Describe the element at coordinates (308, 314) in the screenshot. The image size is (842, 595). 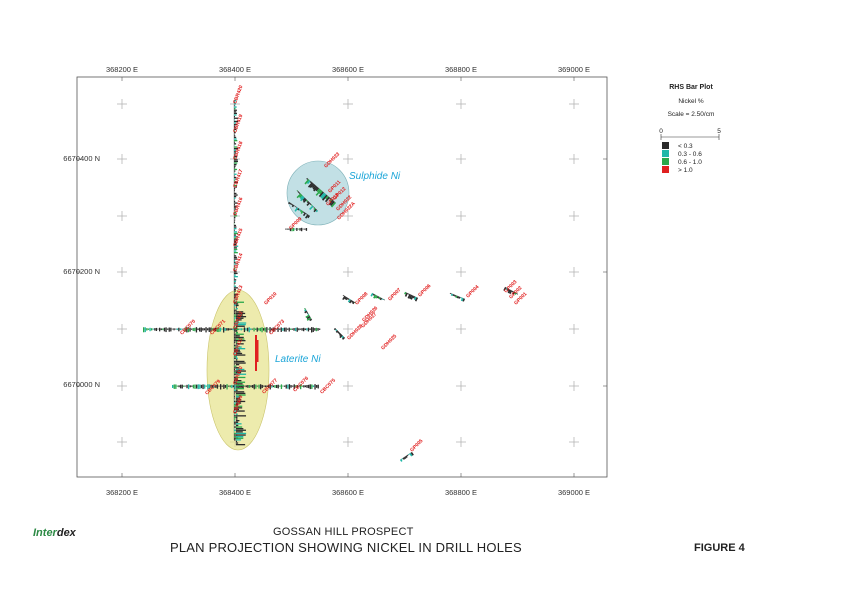
I see `drill-trace` at that location.